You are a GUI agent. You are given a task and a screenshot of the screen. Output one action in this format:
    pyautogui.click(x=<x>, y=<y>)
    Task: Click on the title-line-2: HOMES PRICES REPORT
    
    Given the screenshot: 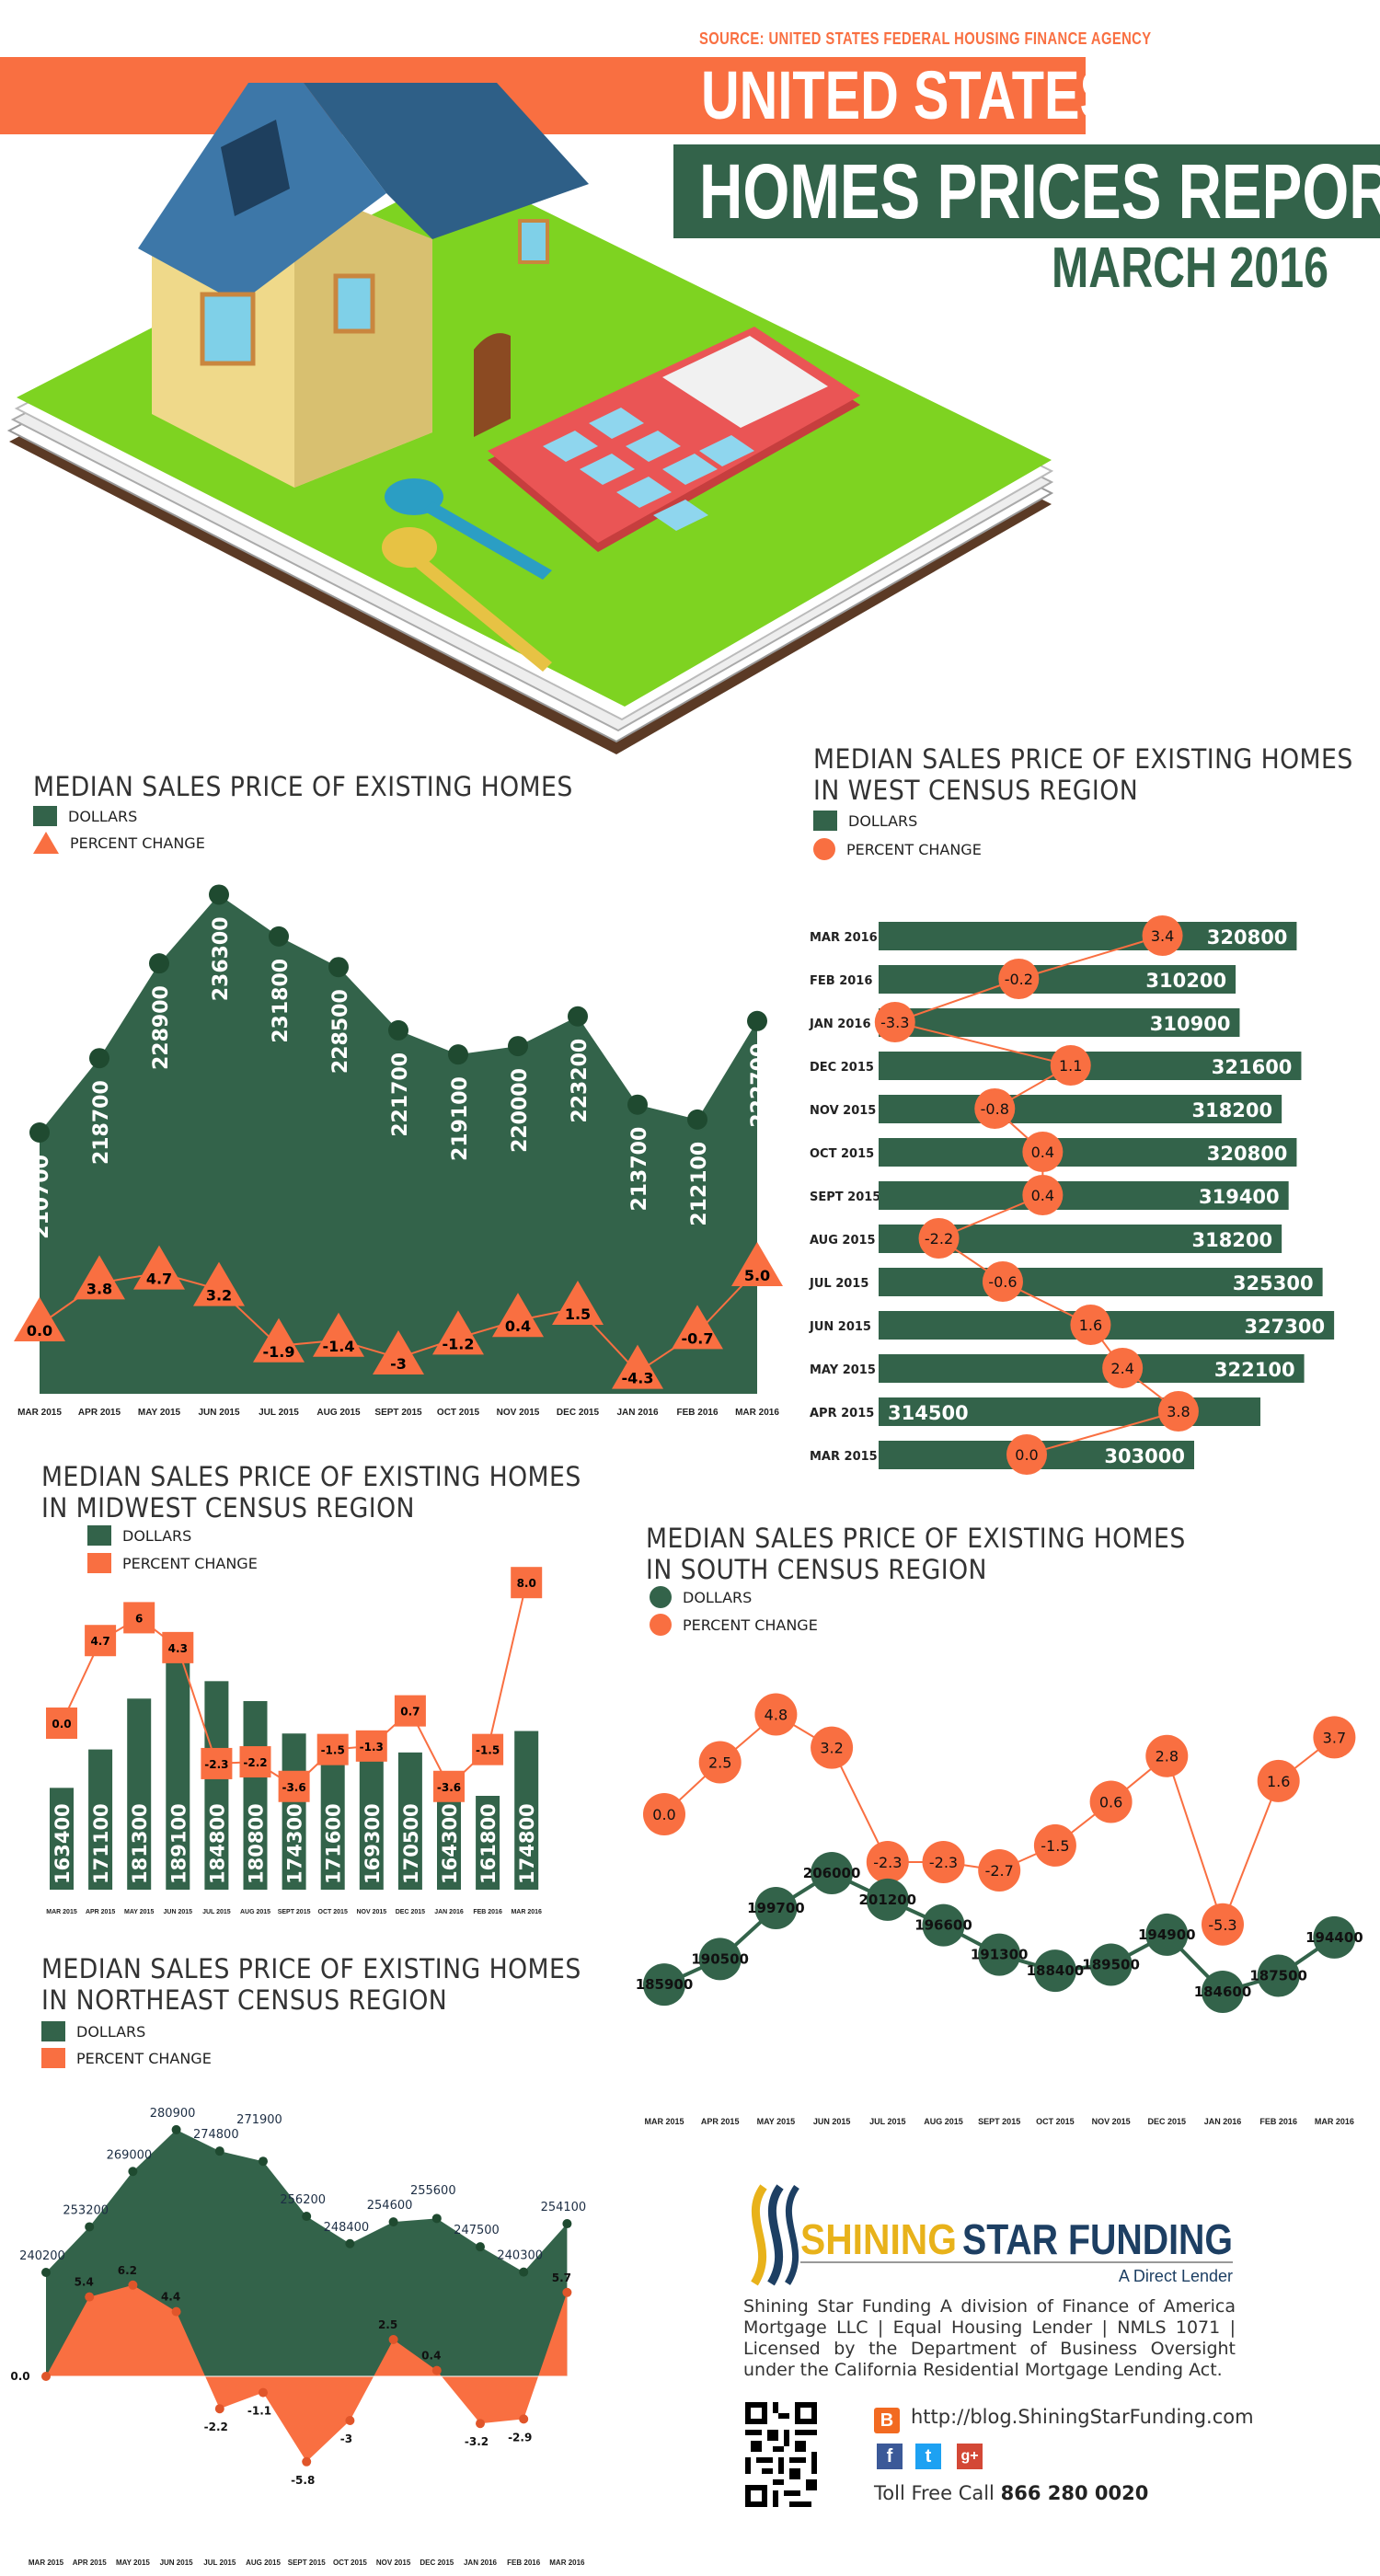 What is the action you would take?
    pyautogui.click(x=1039, y=191)
    